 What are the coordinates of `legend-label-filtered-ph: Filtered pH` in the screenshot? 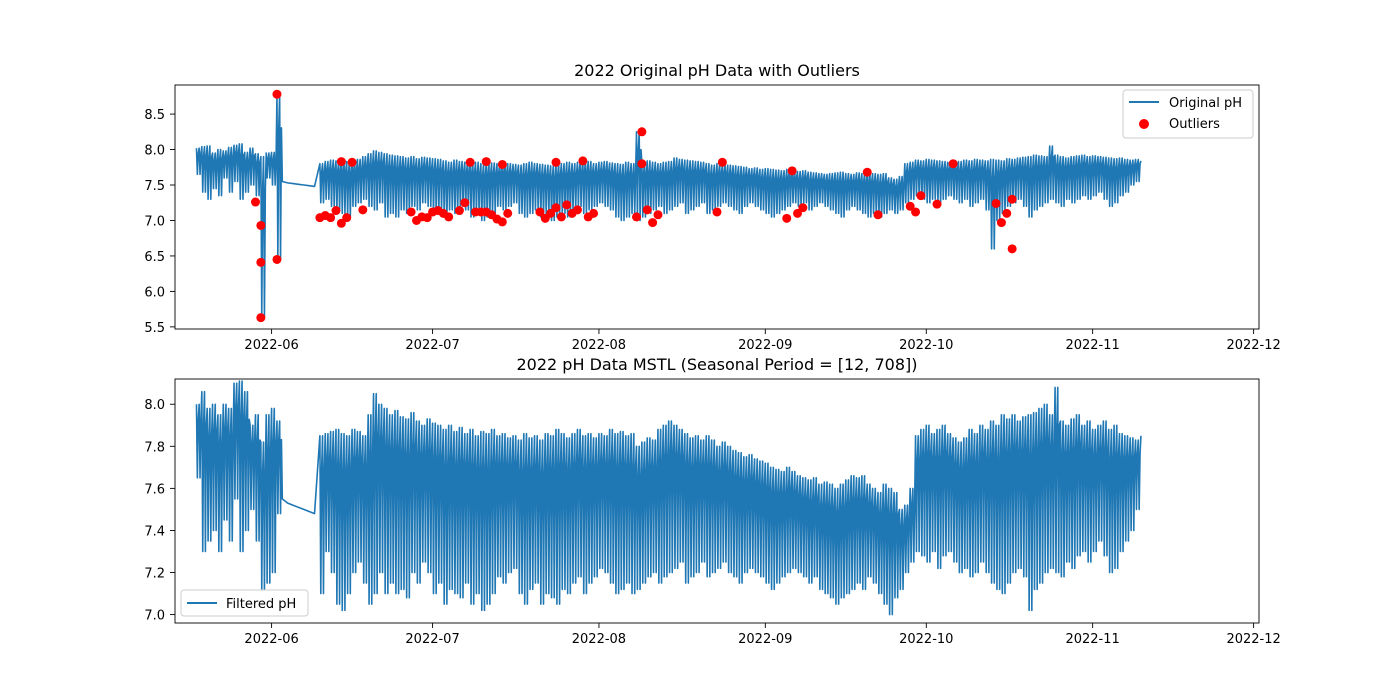 It's located at (261, 604).